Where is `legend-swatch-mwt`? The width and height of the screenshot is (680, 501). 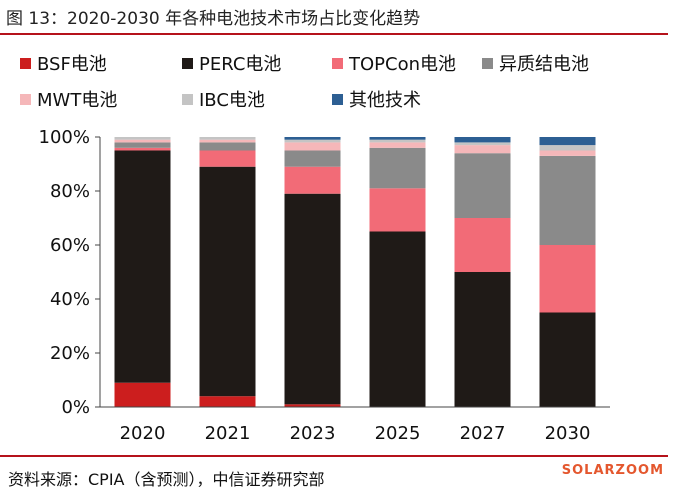 legend-swatch-mwt is located at coordinates (25, 99).